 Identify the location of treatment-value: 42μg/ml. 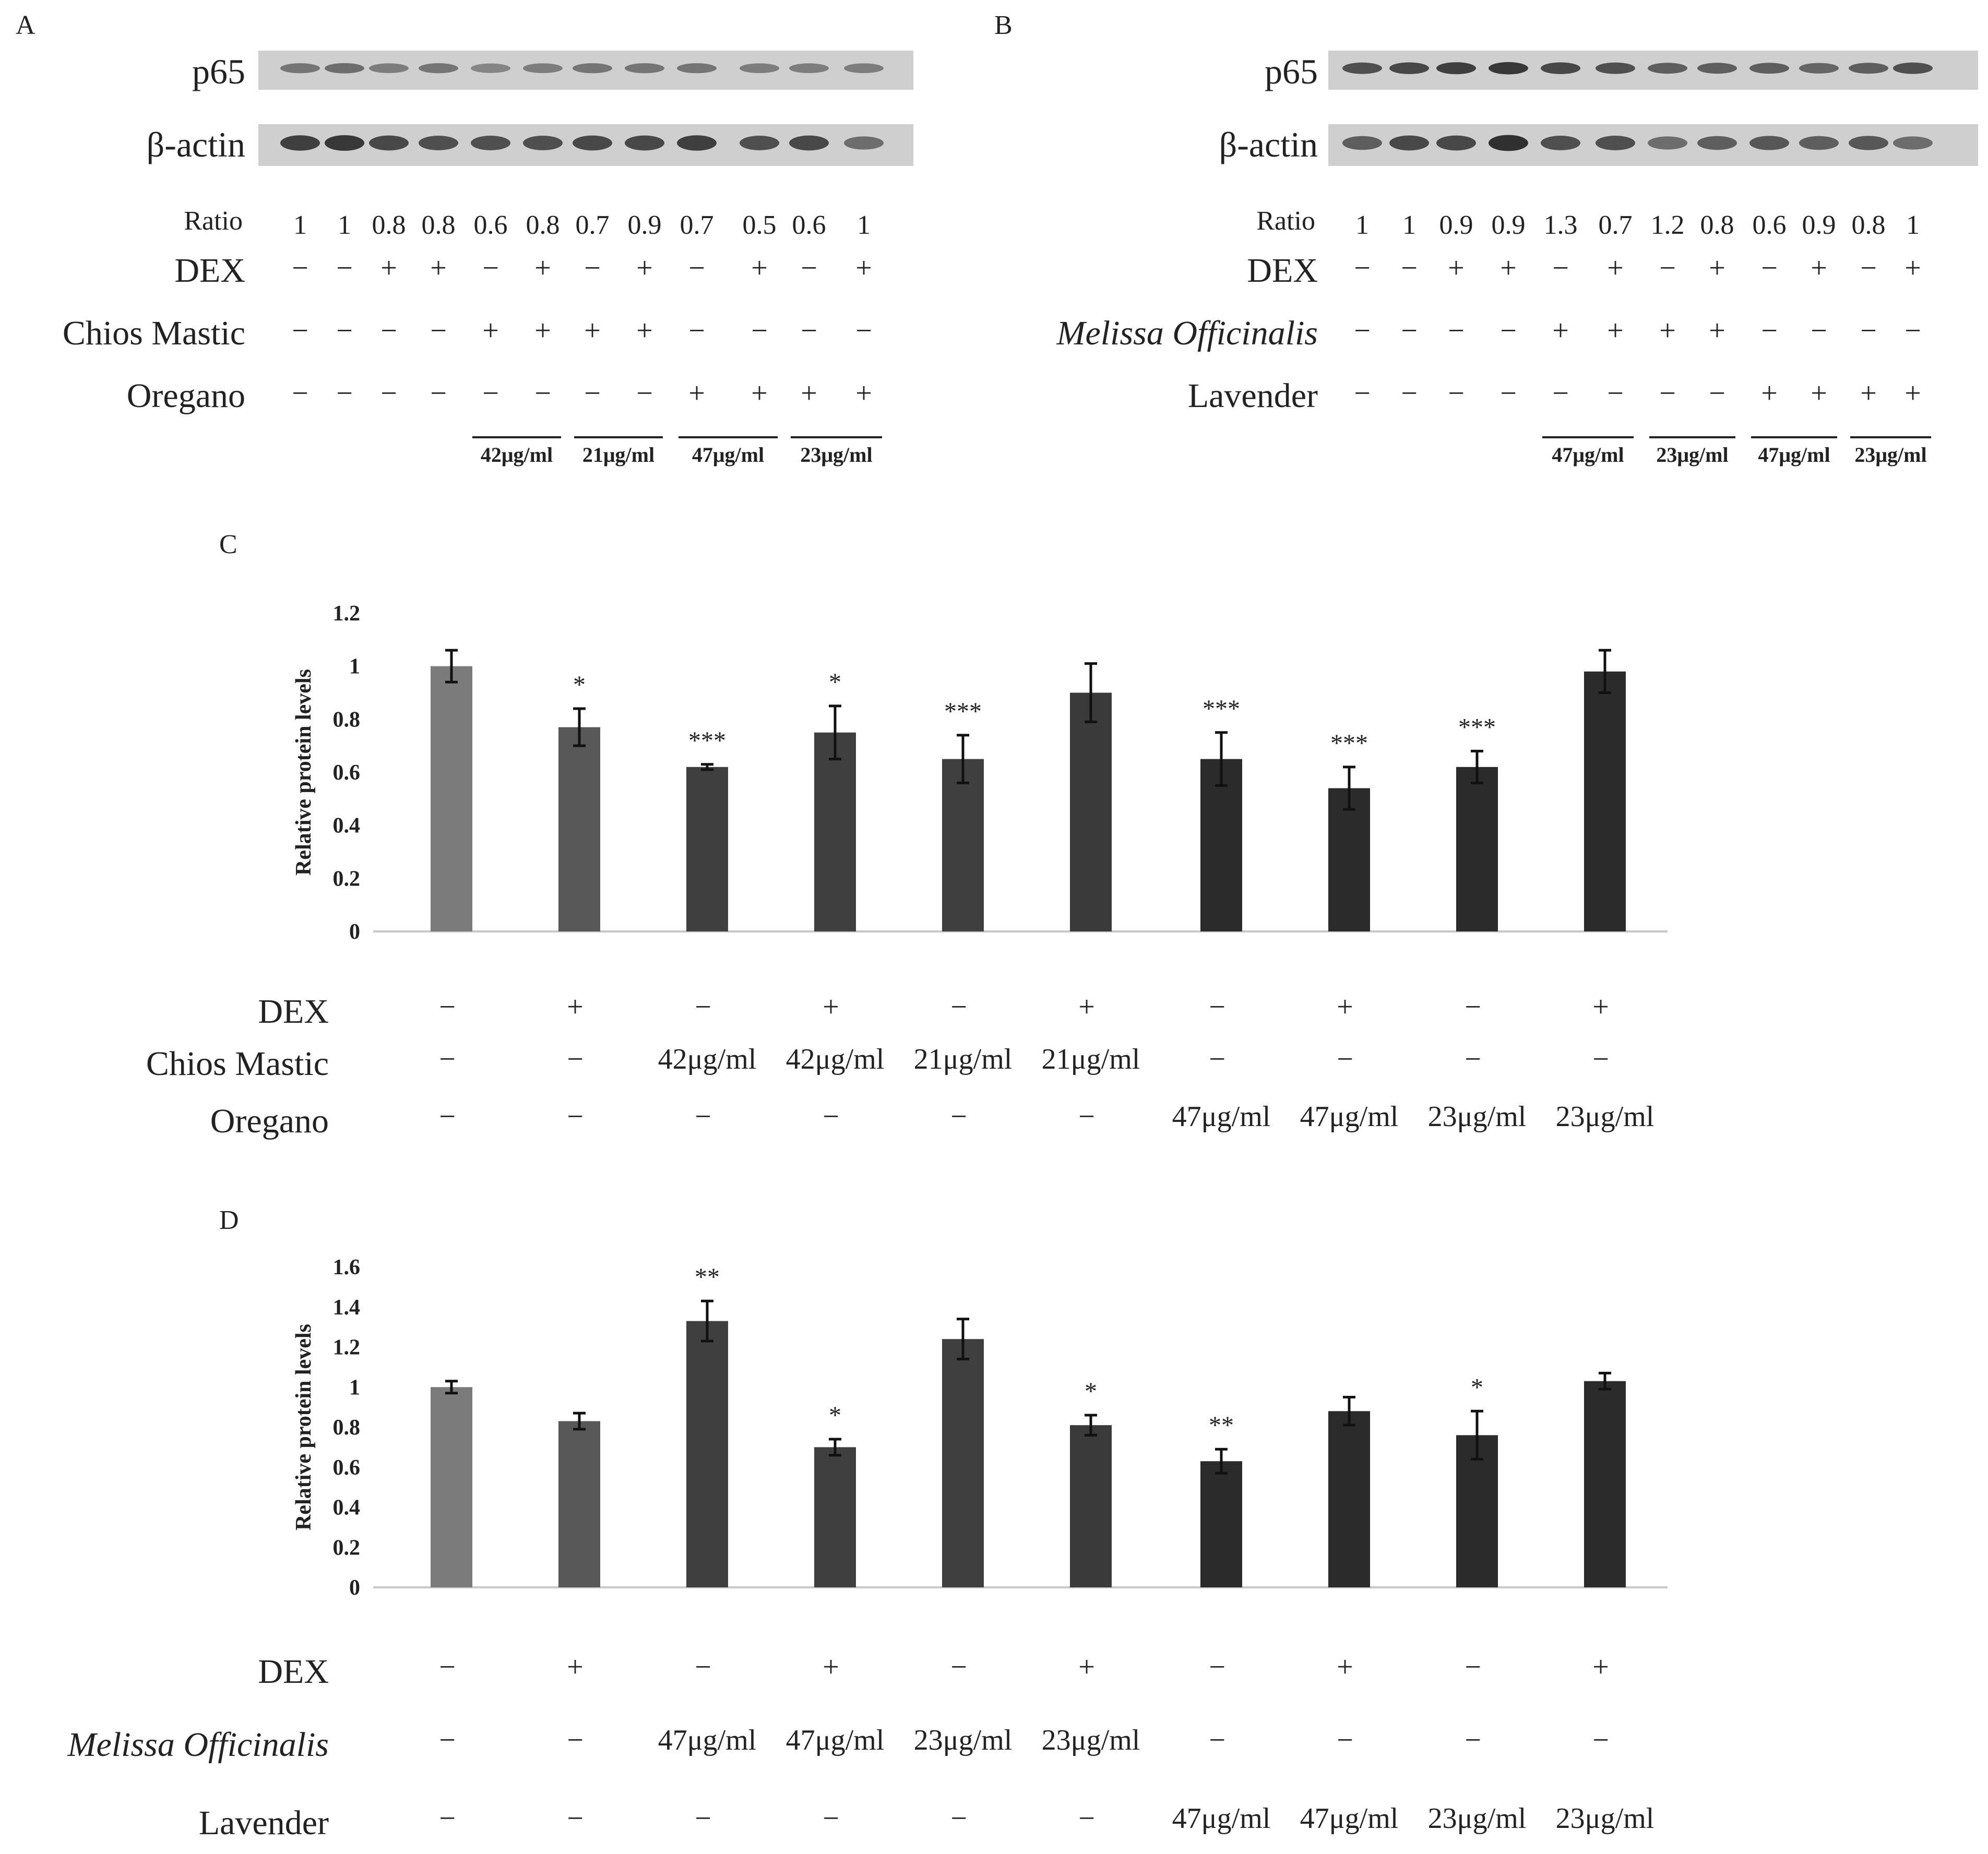
(836, 1059).